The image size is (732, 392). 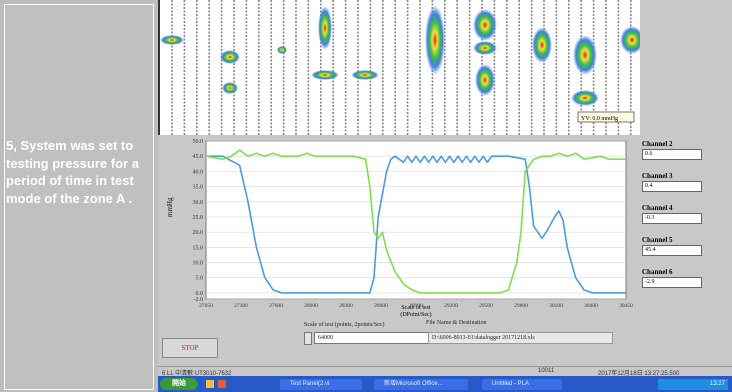 I want to click on y-tick-label: 10.0, so click(x=198, y=264).